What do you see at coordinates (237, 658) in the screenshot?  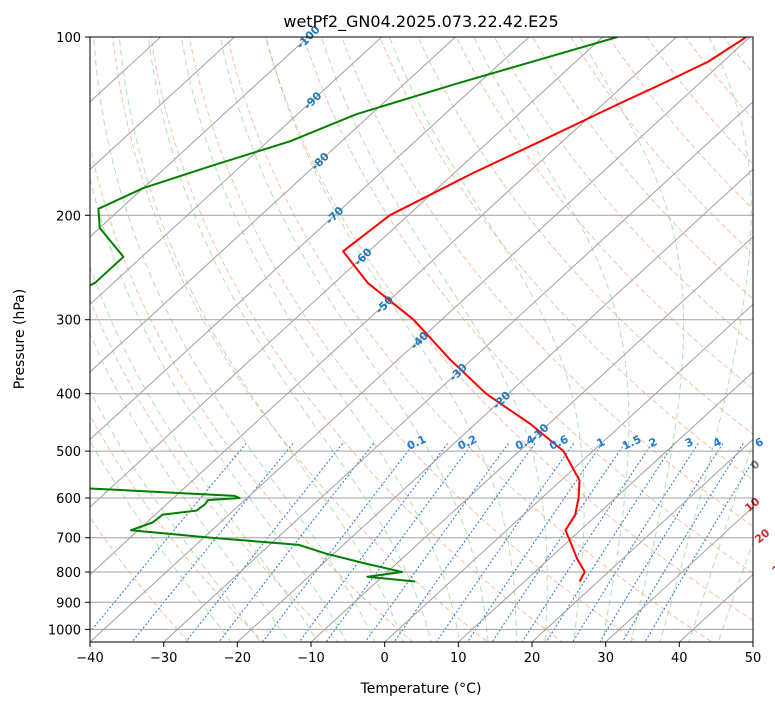 I see `x-tick-label: −20` at bounding box center [237, 658].